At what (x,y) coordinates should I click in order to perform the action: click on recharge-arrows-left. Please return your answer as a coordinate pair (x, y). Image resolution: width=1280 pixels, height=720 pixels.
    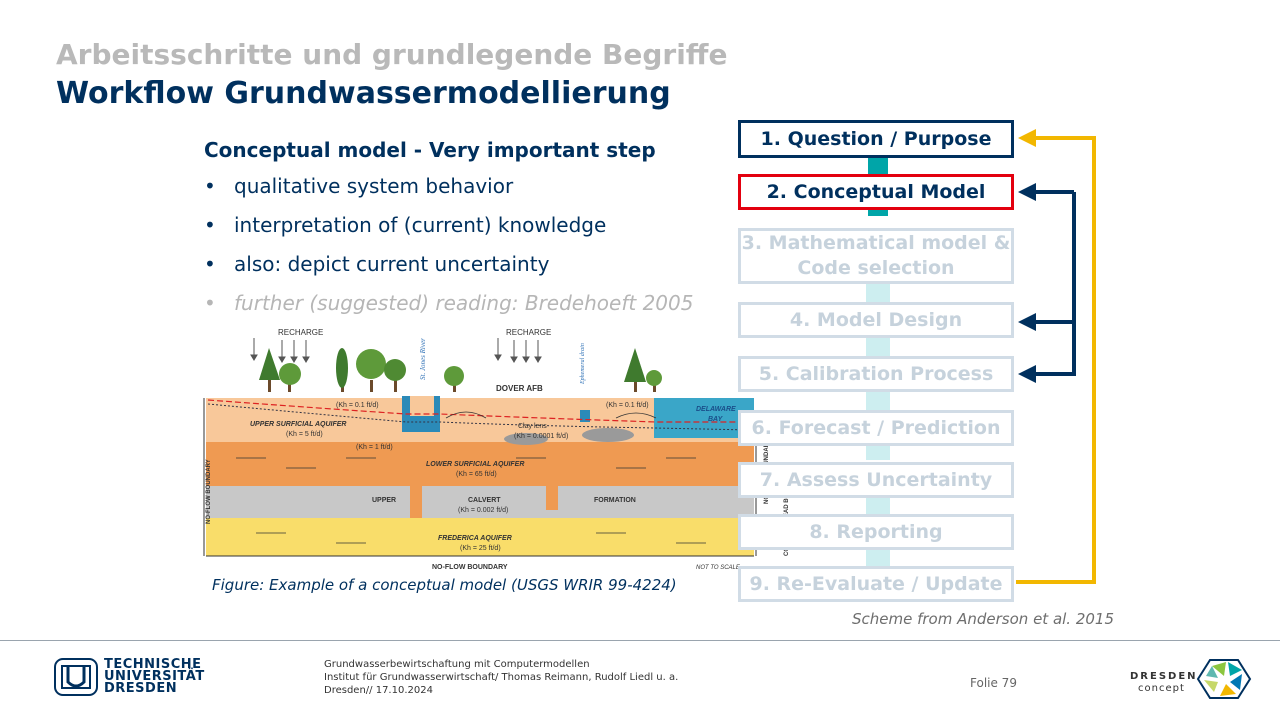
    Looking at the image, I should click on (280, 350).